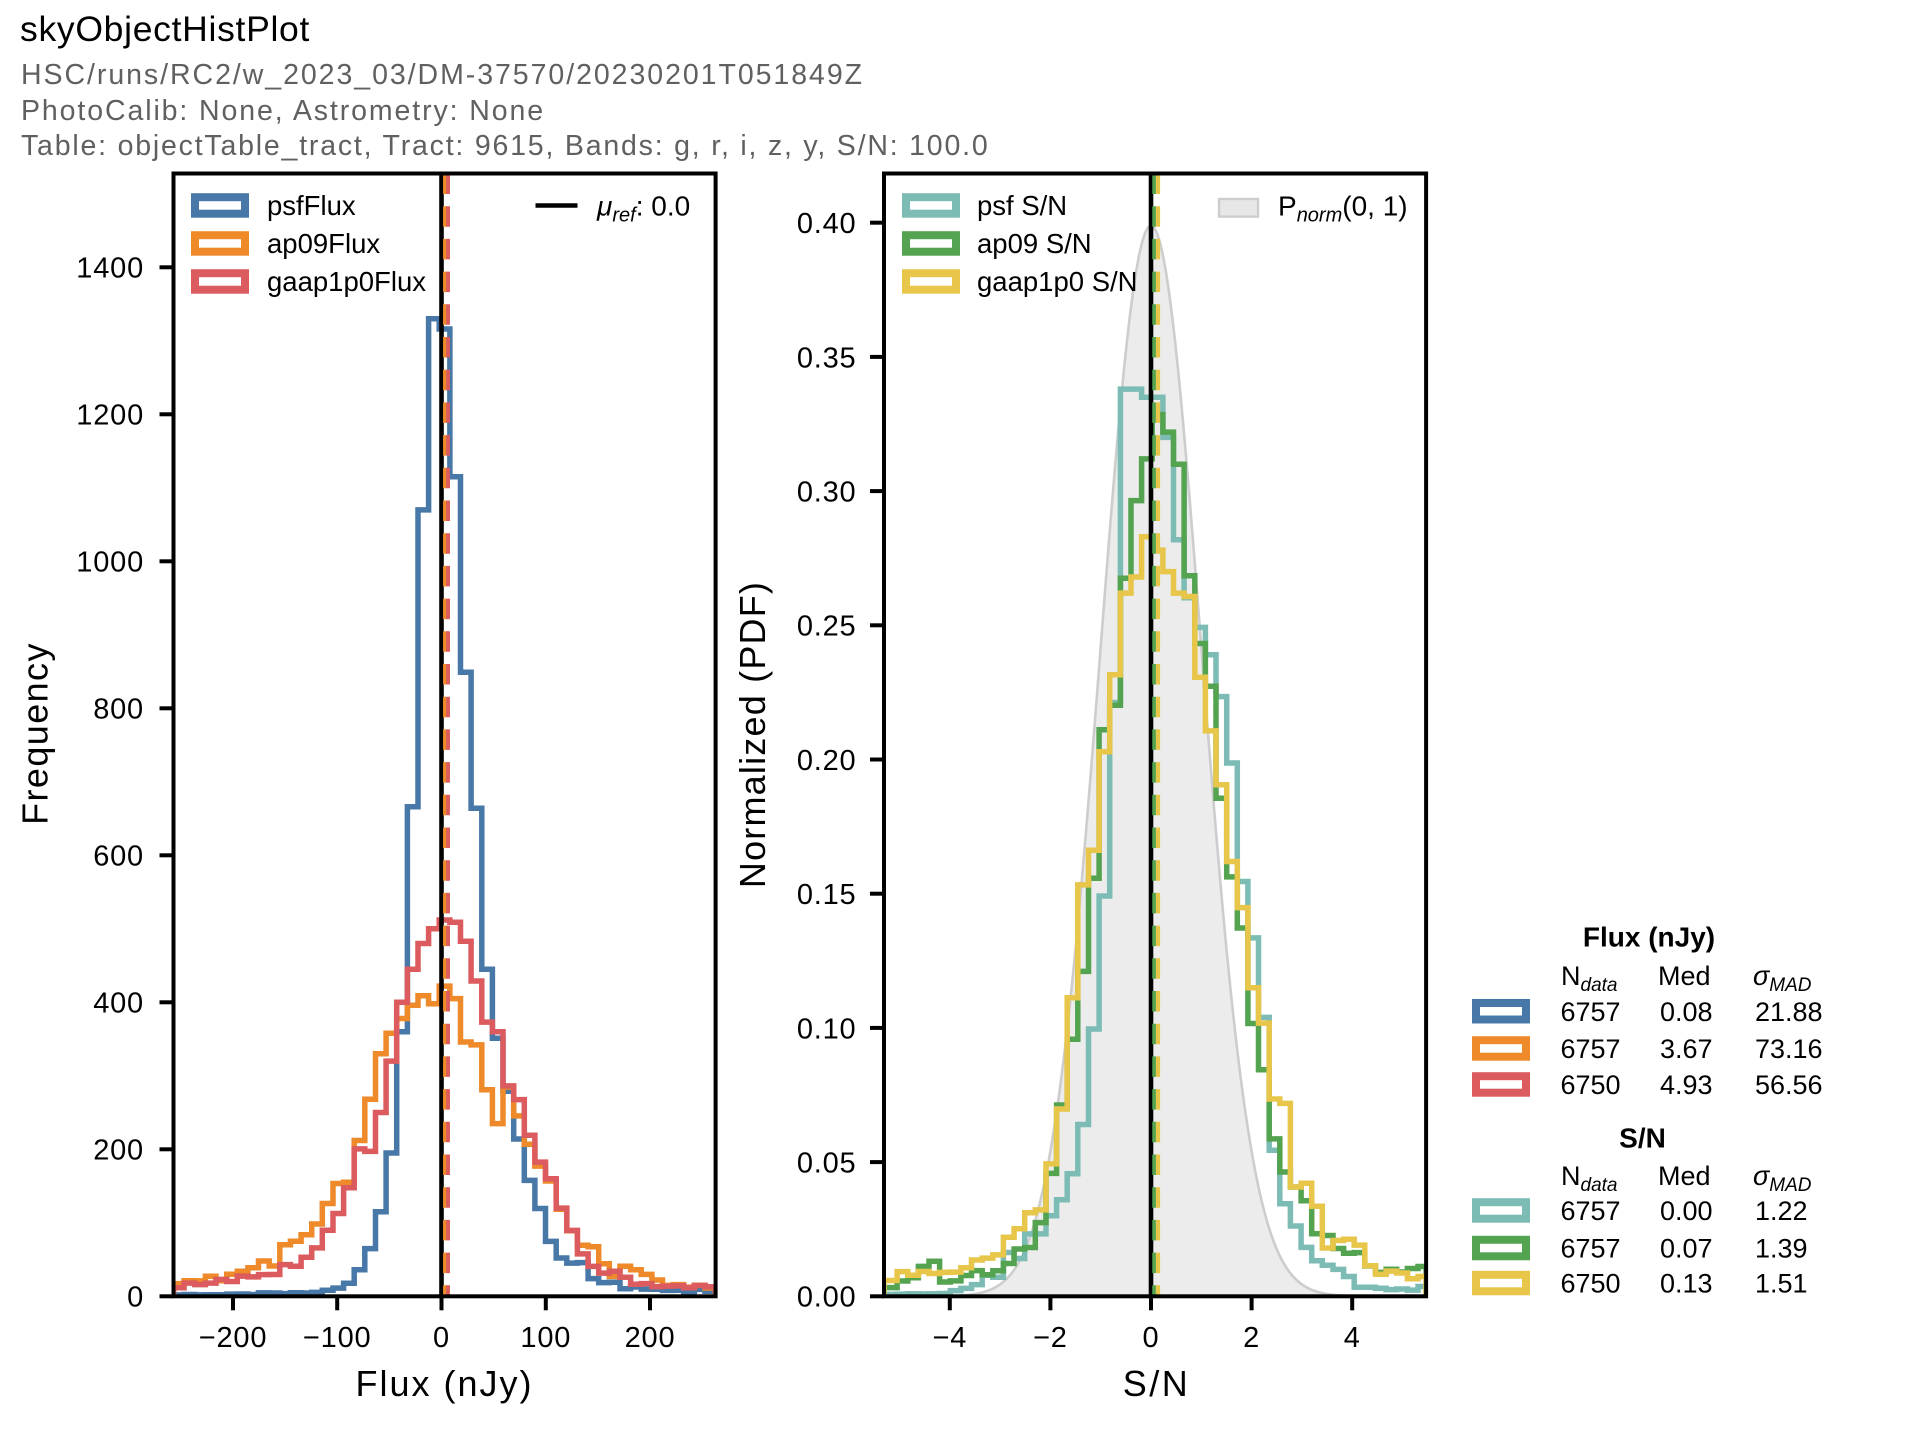  Describe the element at coordinates (1343, 209) in the screenshot. I see `svg-text: Pnorm(0, 1)` at that location.